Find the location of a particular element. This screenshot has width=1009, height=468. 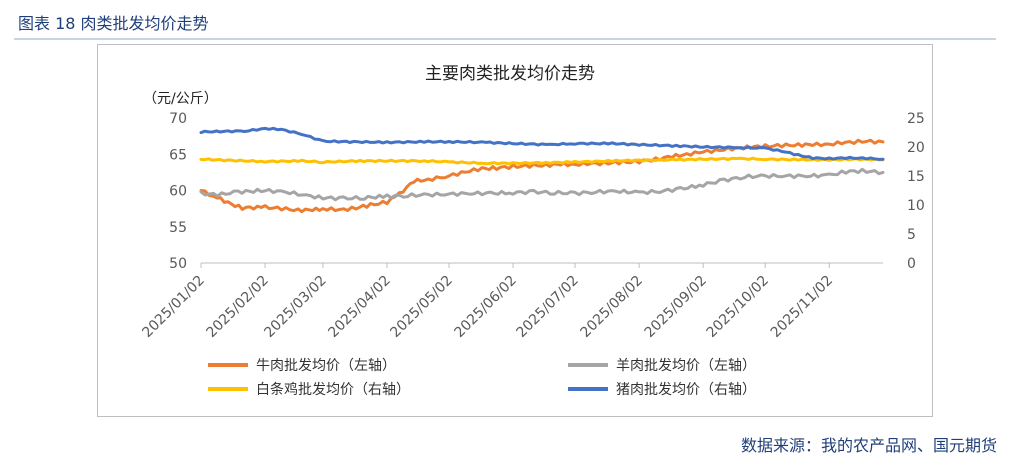

legend-label-mutton: 羊肉批发均价（左轴） is located at coordinates (686, 366).